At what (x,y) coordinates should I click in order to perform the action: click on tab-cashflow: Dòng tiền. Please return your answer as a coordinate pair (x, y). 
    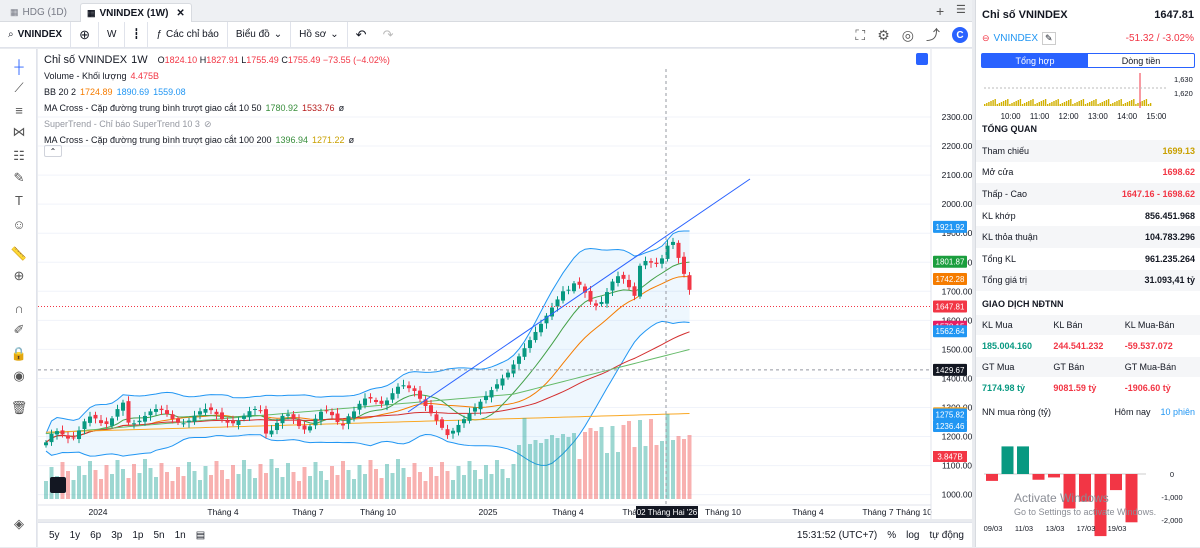
    Looking at the image, I should click on (1141, 60).